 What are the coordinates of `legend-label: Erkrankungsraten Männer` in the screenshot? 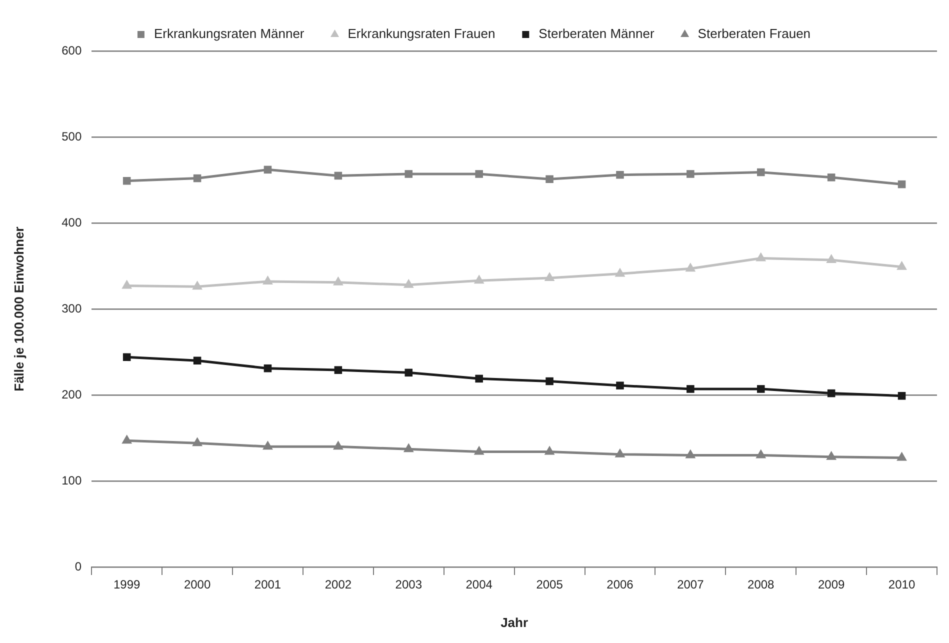 It's located at (229, 34).